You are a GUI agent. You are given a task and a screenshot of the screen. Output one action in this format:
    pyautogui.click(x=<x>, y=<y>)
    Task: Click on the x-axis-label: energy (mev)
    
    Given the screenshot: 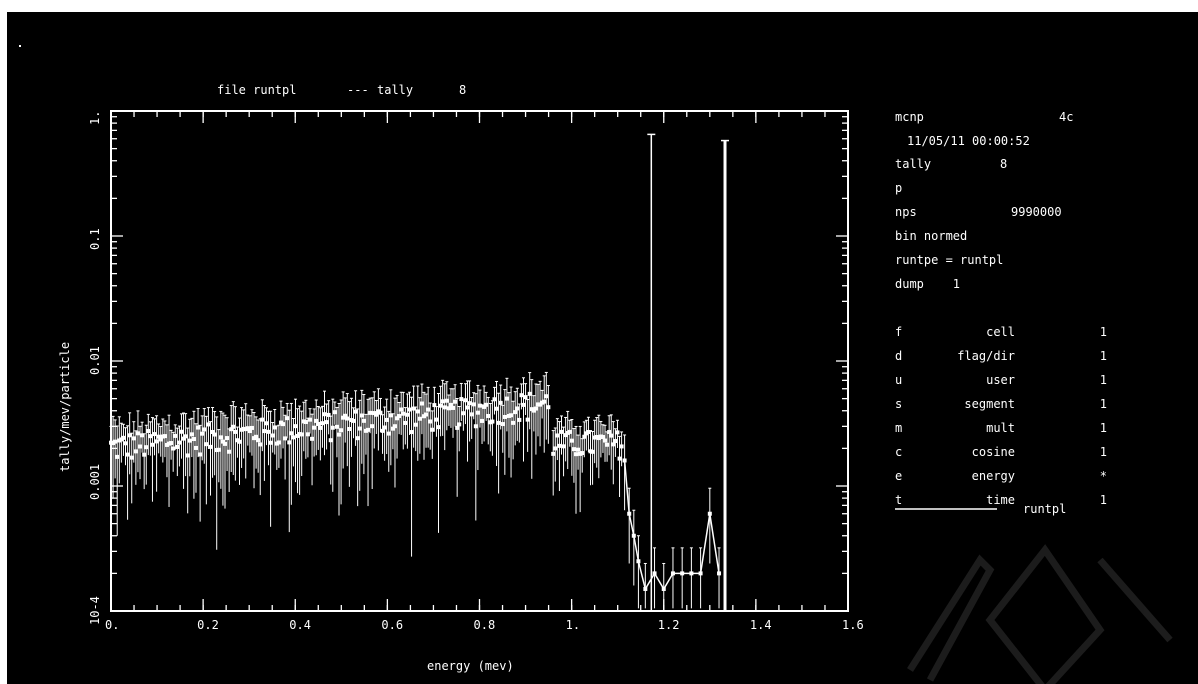 What is the action you would take?
    pyautogui.click(x=470, y=666)
    